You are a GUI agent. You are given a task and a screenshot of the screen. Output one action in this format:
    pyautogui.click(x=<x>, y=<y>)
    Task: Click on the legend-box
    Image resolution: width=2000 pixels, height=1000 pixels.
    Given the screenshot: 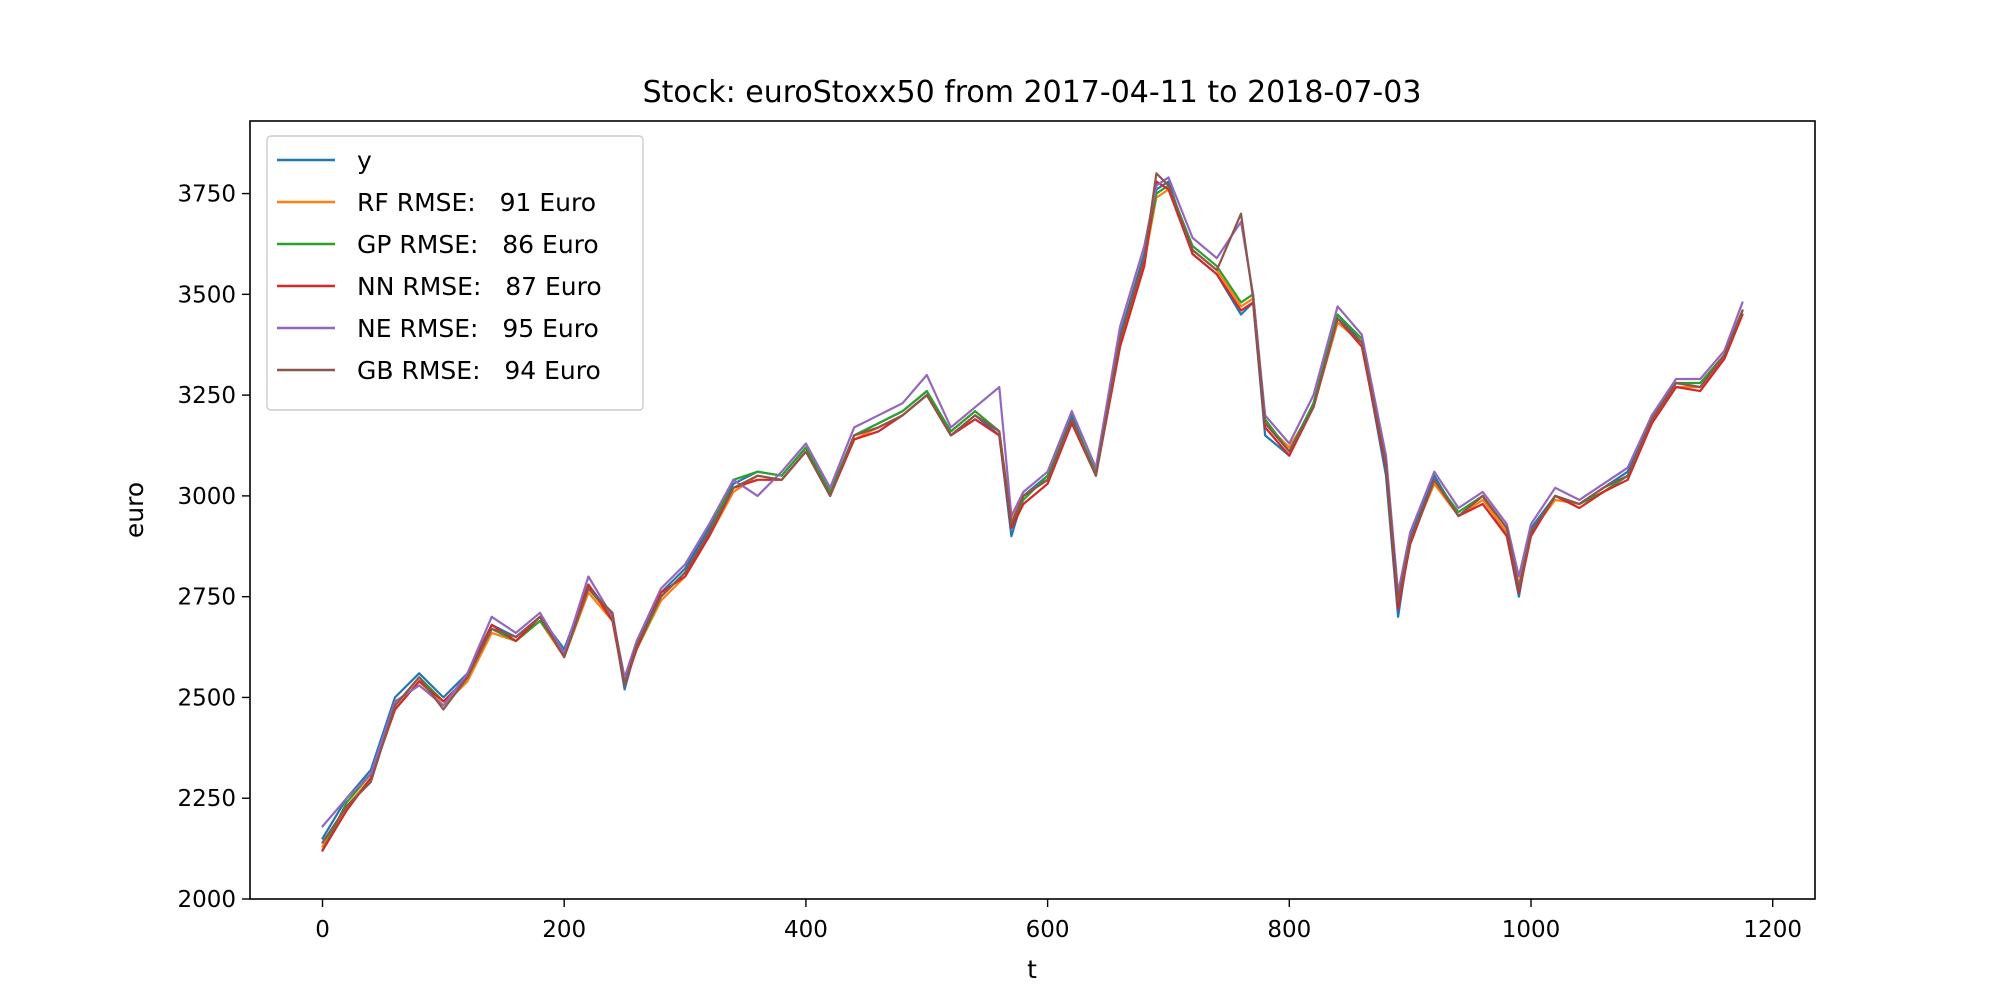 What is the action you would take?
    pyautogui.click(x=455, y=273)
    